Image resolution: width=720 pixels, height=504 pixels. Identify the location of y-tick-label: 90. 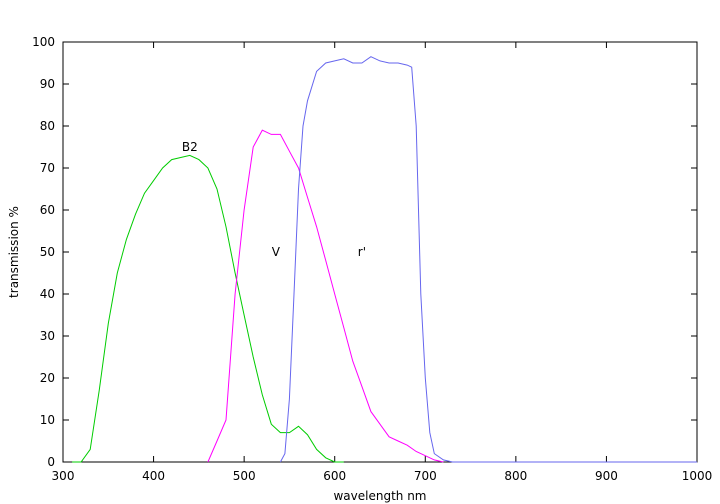
(47, 84).